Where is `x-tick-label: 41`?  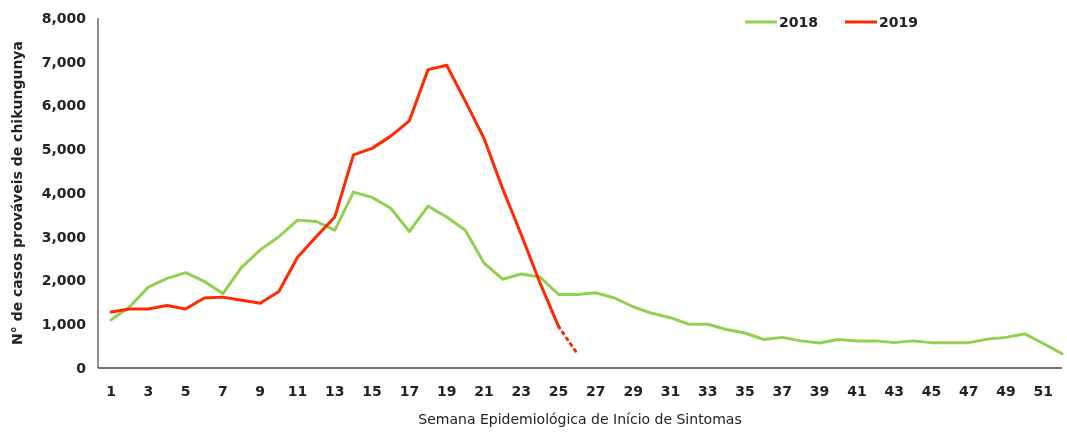
x-tick-label: 41 is located at coordinates (857, 391).